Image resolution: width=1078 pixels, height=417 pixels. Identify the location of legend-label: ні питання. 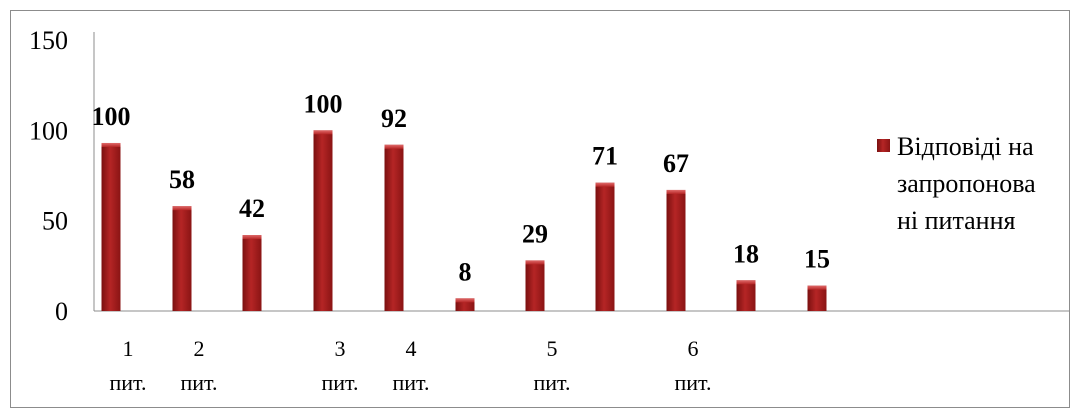
(956, 220).